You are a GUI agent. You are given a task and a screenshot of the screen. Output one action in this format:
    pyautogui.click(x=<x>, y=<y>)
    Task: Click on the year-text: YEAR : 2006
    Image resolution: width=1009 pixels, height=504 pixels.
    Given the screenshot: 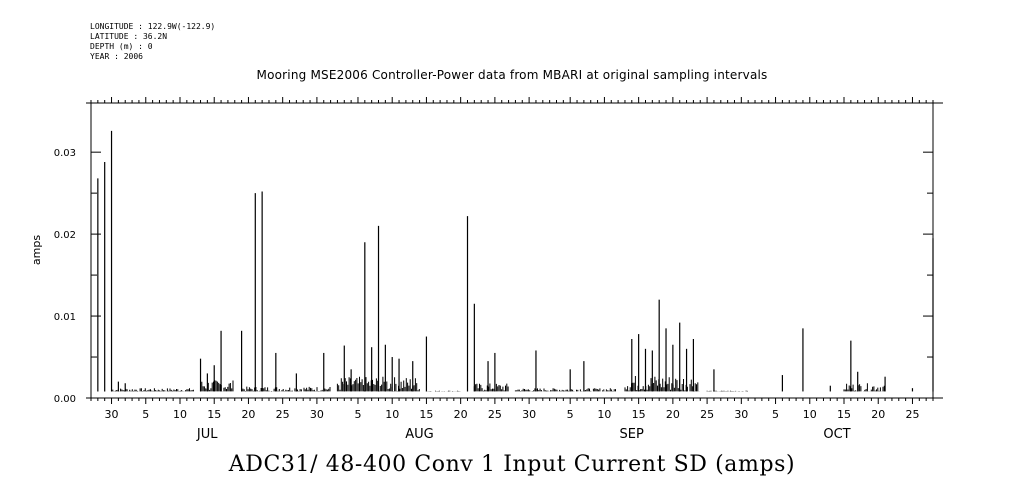 What is the action you would take?
    pyautogui.click(x=116, y=56)
    